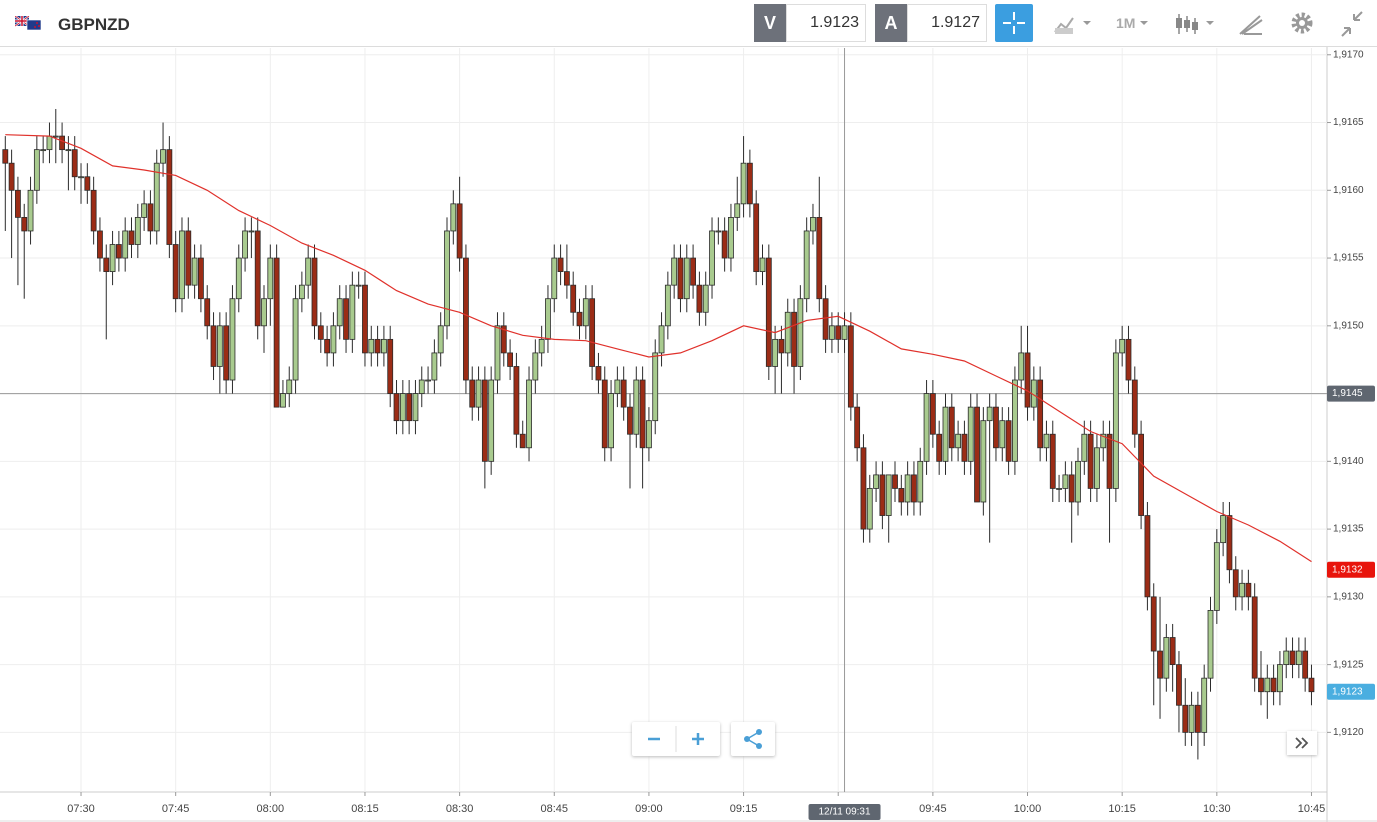  What do you see at coordinates (1348, 664) in the screenshot?
I see `y-tick-label: 1,9125` at bounding box center [1348, 664].